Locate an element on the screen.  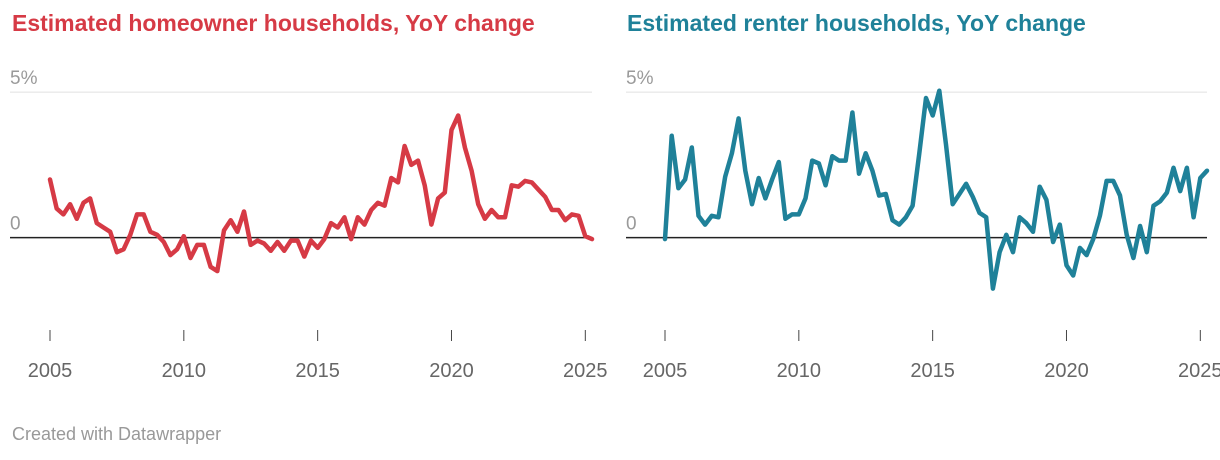
renter-y-tick-label: 0 is located at coordinates (631, 224).